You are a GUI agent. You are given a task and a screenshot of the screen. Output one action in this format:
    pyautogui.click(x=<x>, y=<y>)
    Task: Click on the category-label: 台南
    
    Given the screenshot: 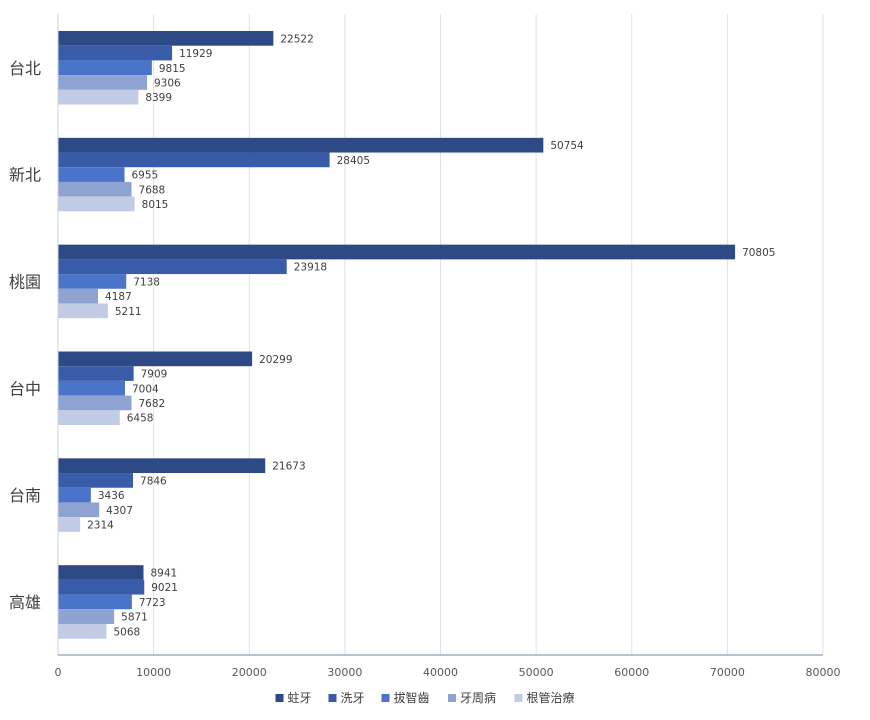 What is the action you would take?
    pyautogui.click(x=25, y=495)
    